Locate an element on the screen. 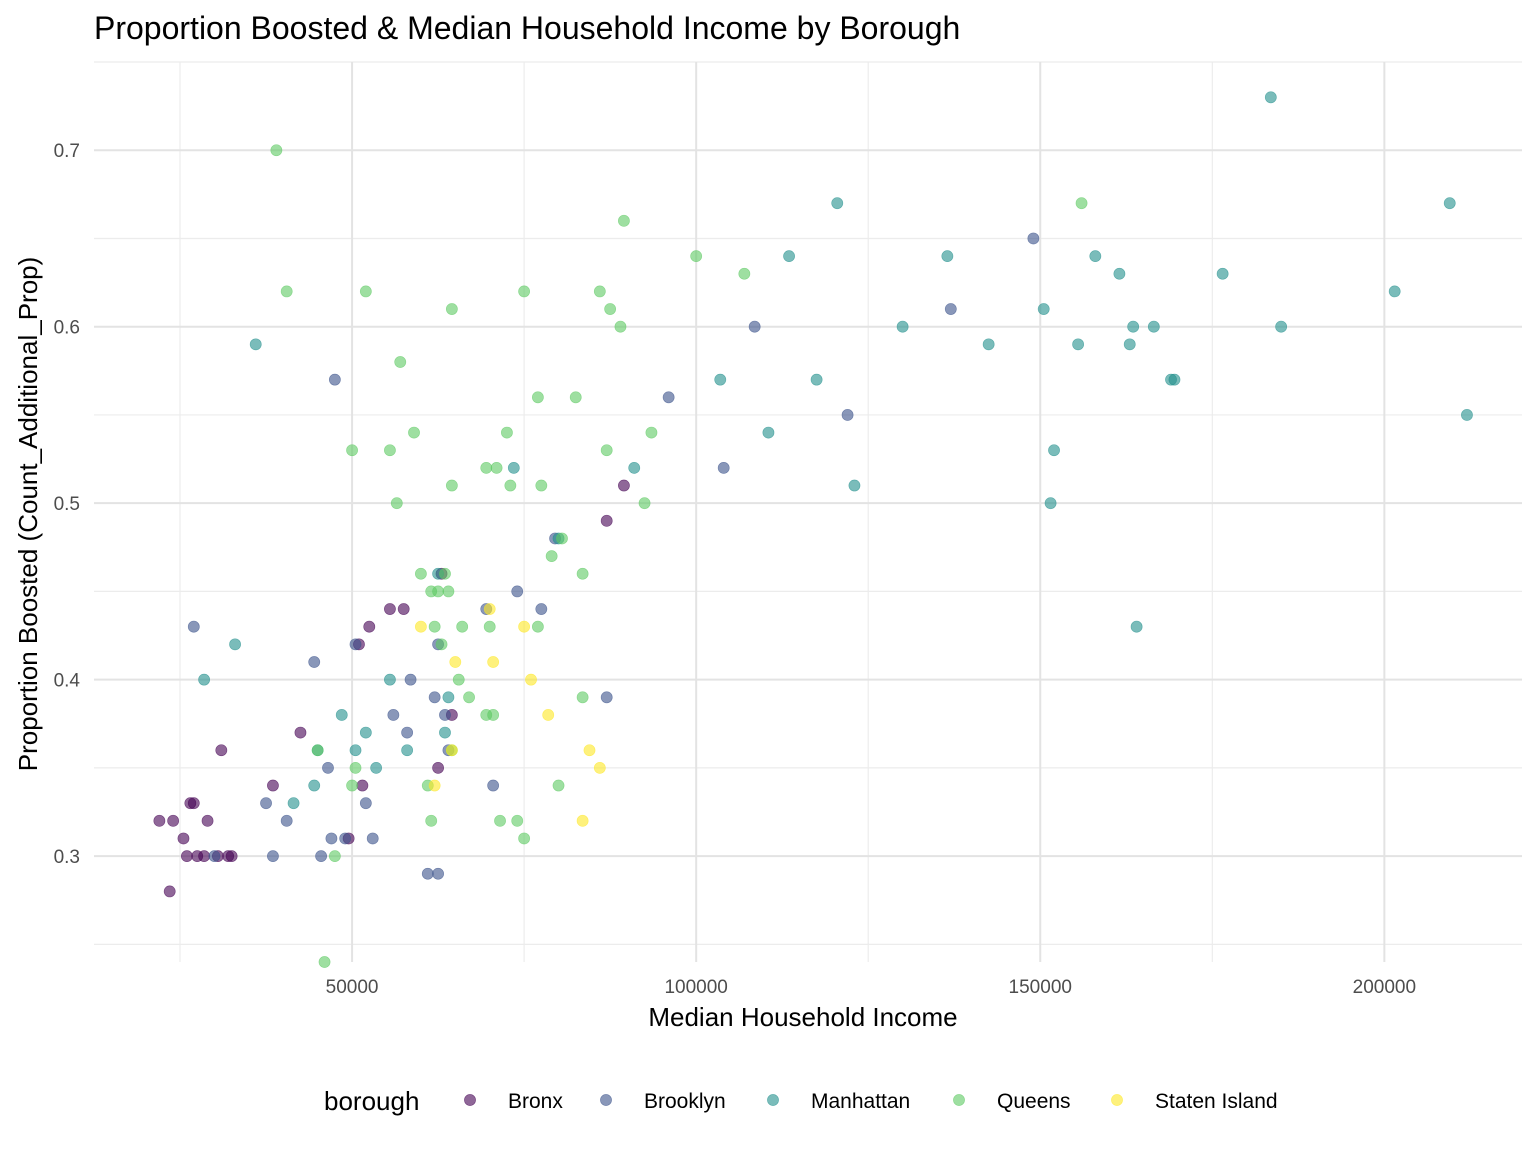  x-axis-title: Median Household Income is located at coordinates (802, 1017).